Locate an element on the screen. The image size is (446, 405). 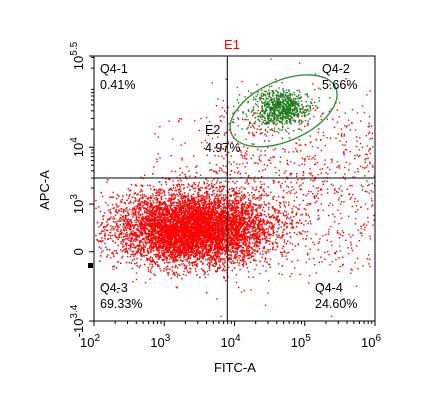
chart-title: E1 is located at coordinates (232, 44).